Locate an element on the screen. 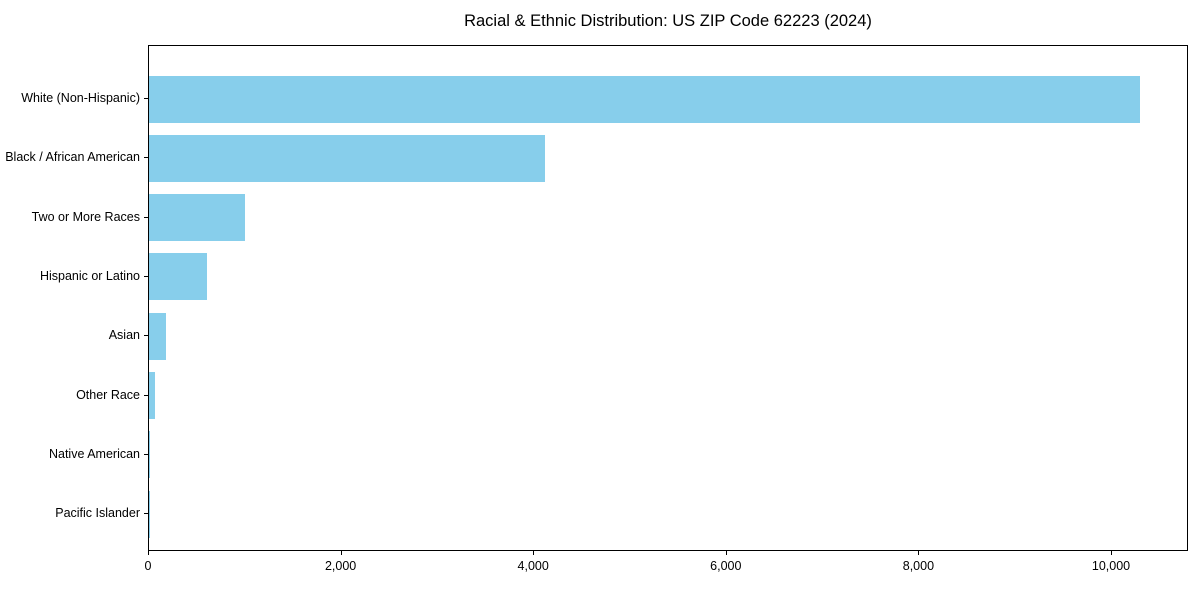 This screenshot has height=600, width=1200. category-label: White (Non-Hispanic) is located at coordinates (80, 98).